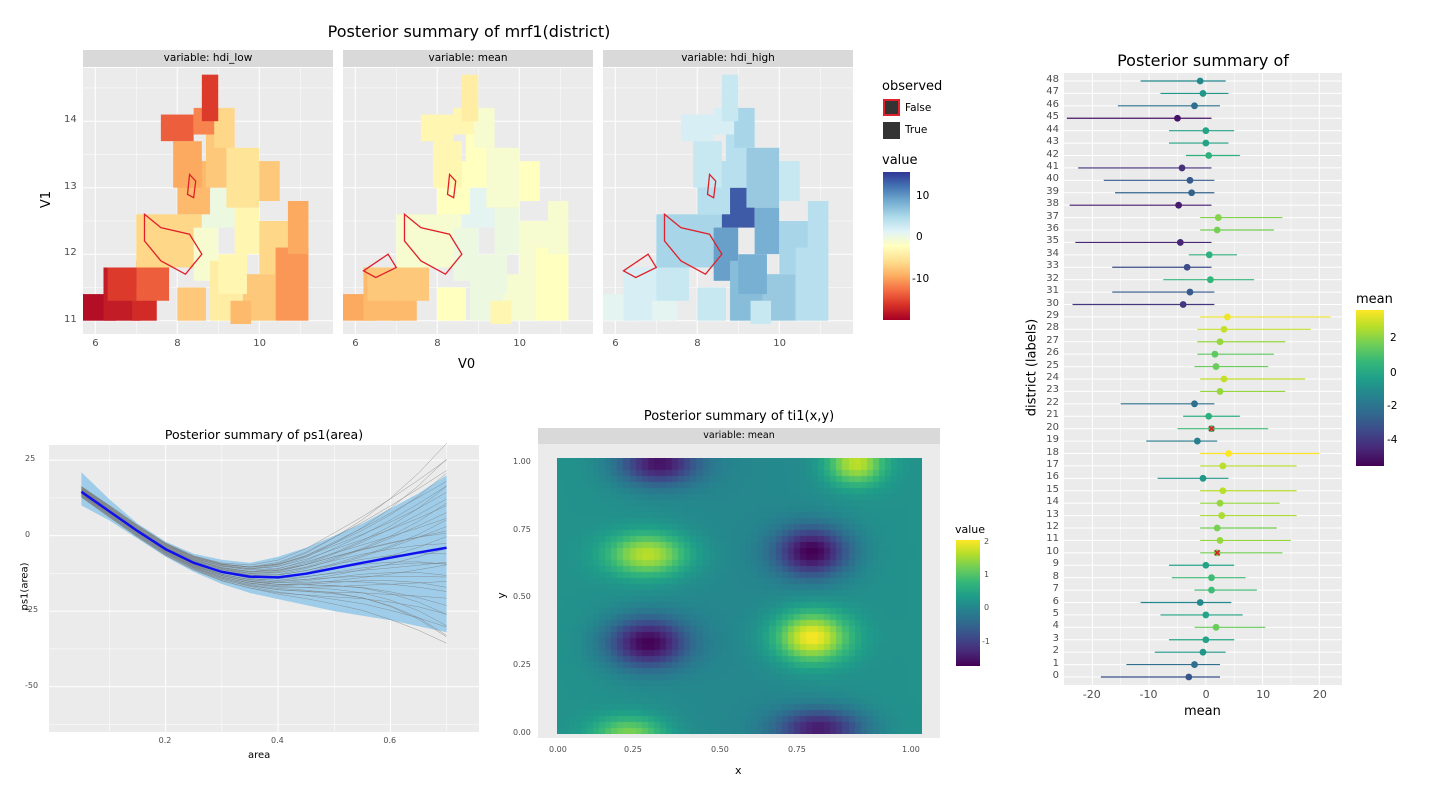 The image size is (1440, 810). Describe the element at coordinates (1052, 278) in the screenshot. I see `forest-y-tick-label: 32` at that location.